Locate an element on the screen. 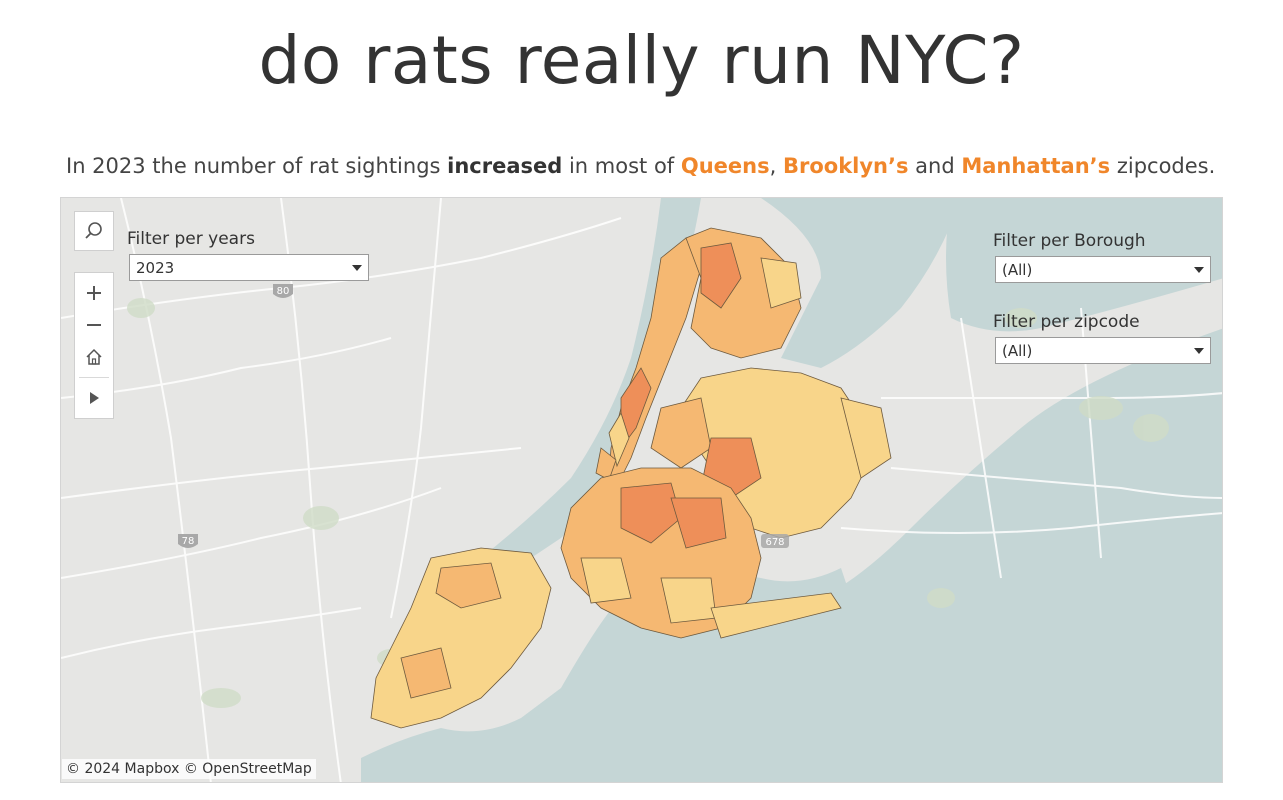 This screenshot has height=800, width=1283. subtitle-brooklyn: Brooklyn’s is located at coordinates (845, 166).